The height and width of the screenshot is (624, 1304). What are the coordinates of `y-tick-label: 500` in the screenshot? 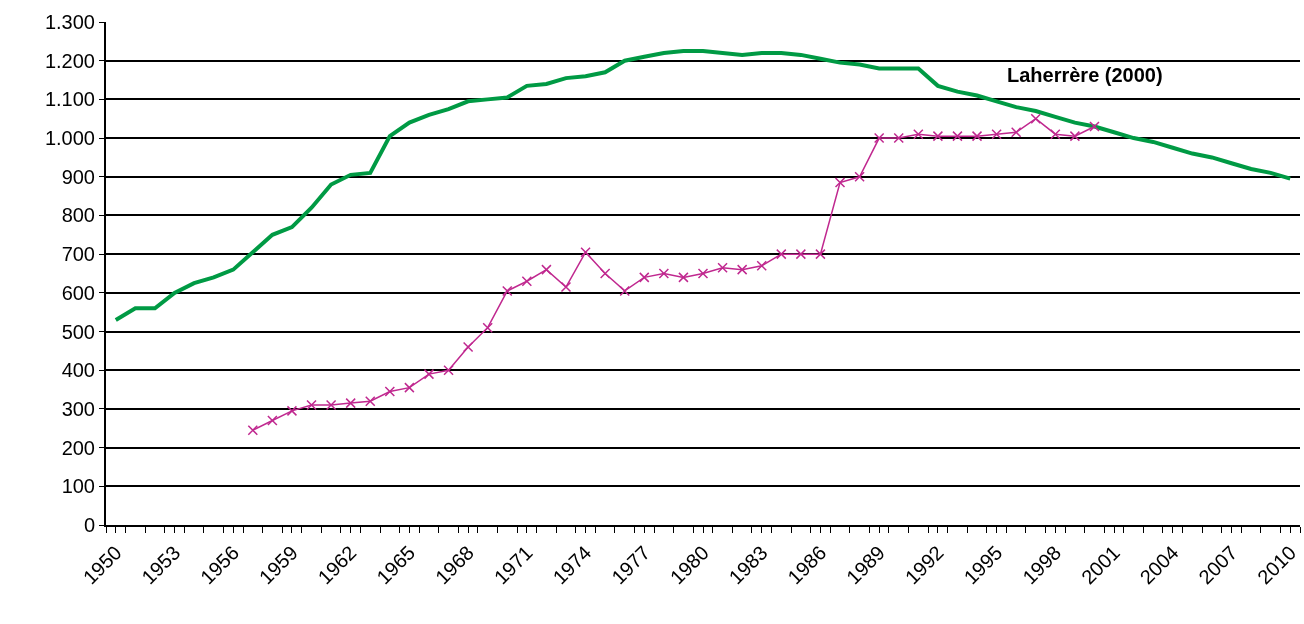 It's located at (78, 331).